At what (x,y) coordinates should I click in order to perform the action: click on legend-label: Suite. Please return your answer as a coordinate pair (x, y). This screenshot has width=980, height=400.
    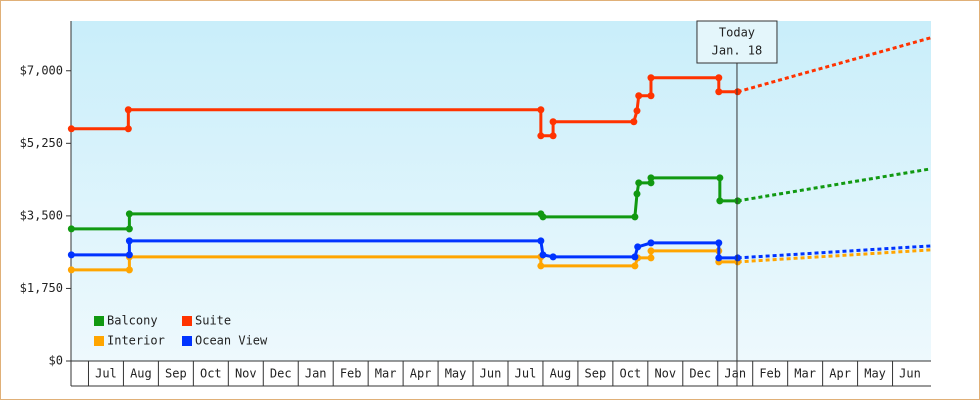
    Looking at the image, I should click on (213, 321).